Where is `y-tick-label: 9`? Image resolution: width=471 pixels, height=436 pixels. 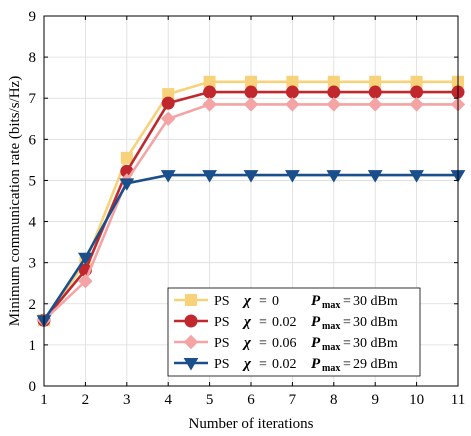 y-tick-label: 9 is located at coordinates (33, 17).